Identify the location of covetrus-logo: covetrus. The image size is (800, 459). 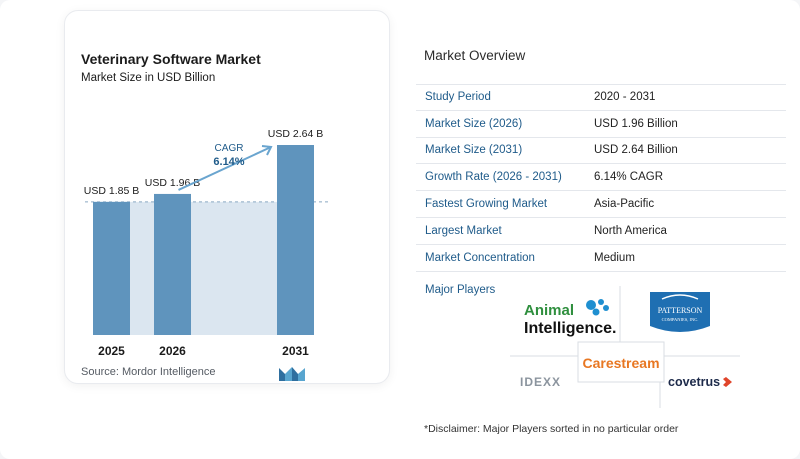
(694, 382).